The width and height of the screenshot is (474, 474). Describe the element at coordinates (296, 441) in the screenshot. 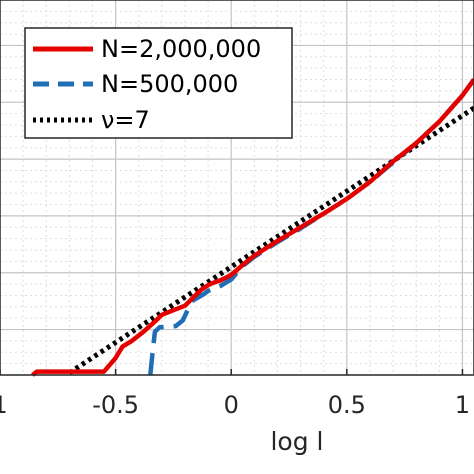

I see `x-axis-label: log l` at that location.